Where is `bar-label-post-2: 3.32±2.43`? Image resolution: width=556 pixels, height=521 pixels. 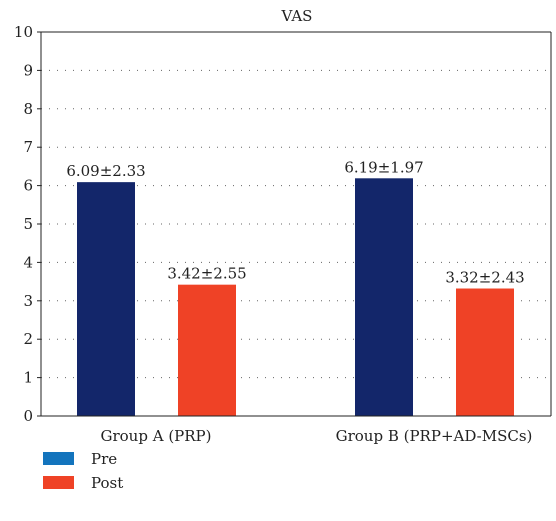
bar-label-post-2: 3.32±2.43 is located at coordinates (484, 278).